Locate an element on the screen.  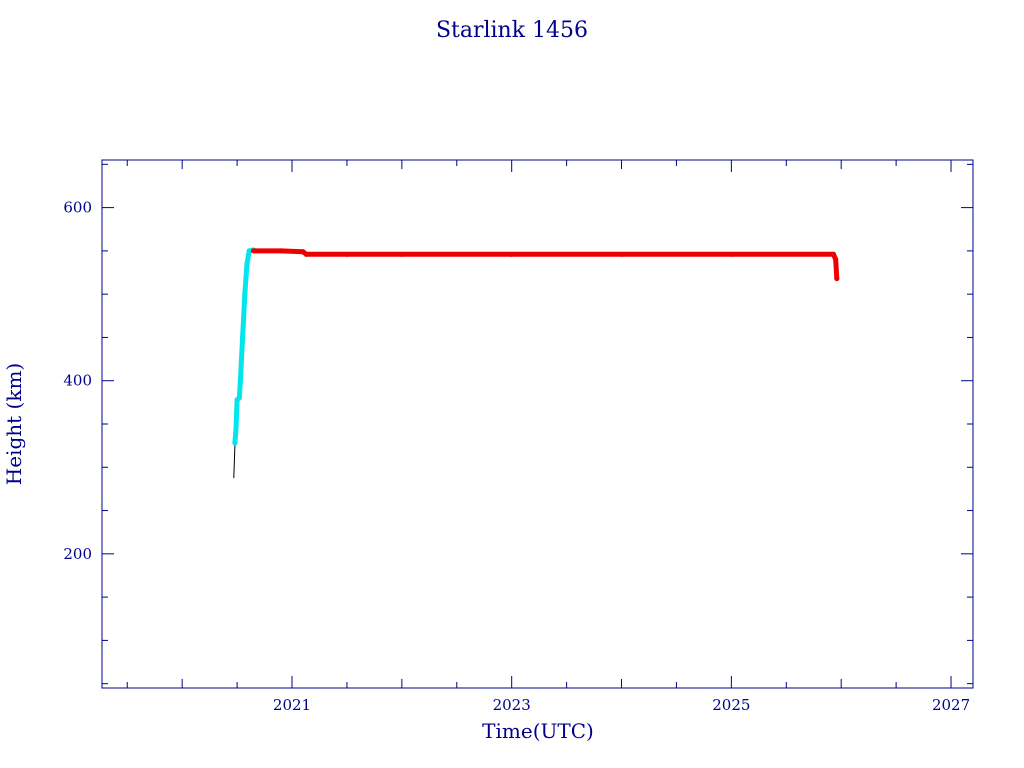
x-tick-label: 2025 is located at coordinates (731, 705).